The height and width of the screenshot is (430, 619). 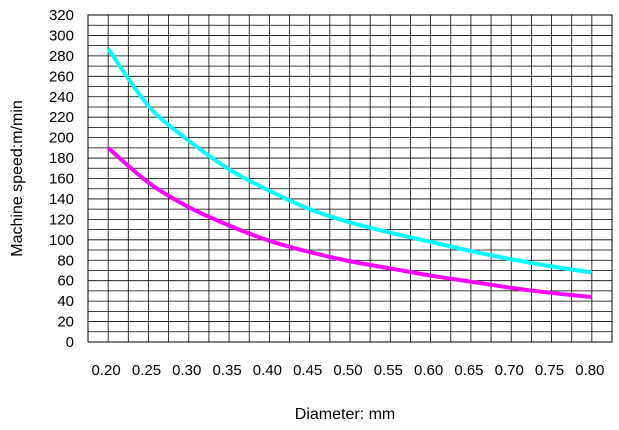 I want to click on x-tick-label: 0.50, so click(x=347, y=370).